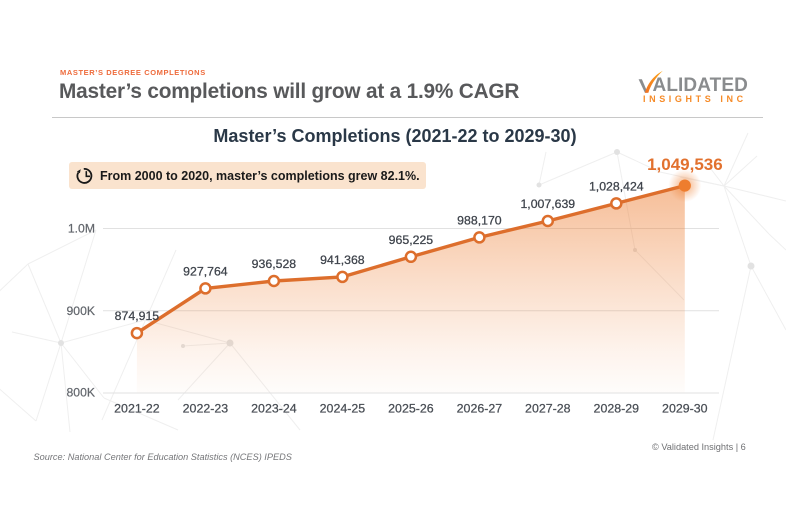 The width and height of the screenshot is (786, 523). Describe the element at coordinates (685, 164) in the screenshot. I see `svg-text: 1,049,536` at that location.